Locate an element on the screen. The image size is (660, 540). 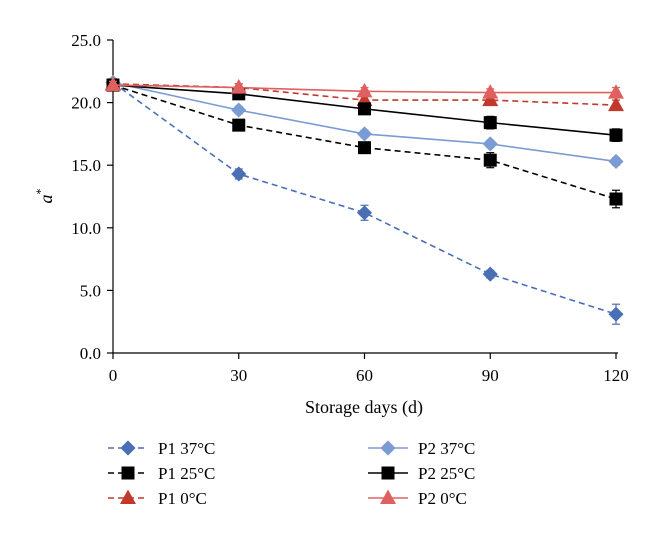
y-tick-label: 15.0 is located at coordinates (86, 165).